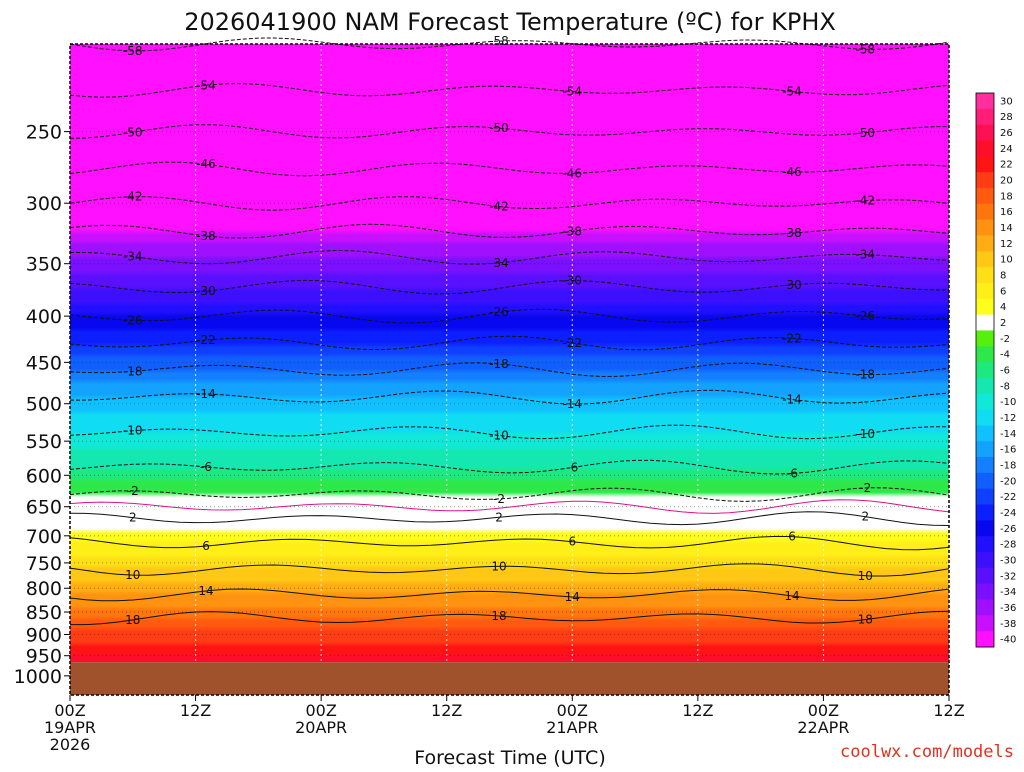  I want to click on y-tick-label: 750, so click(44, 564).